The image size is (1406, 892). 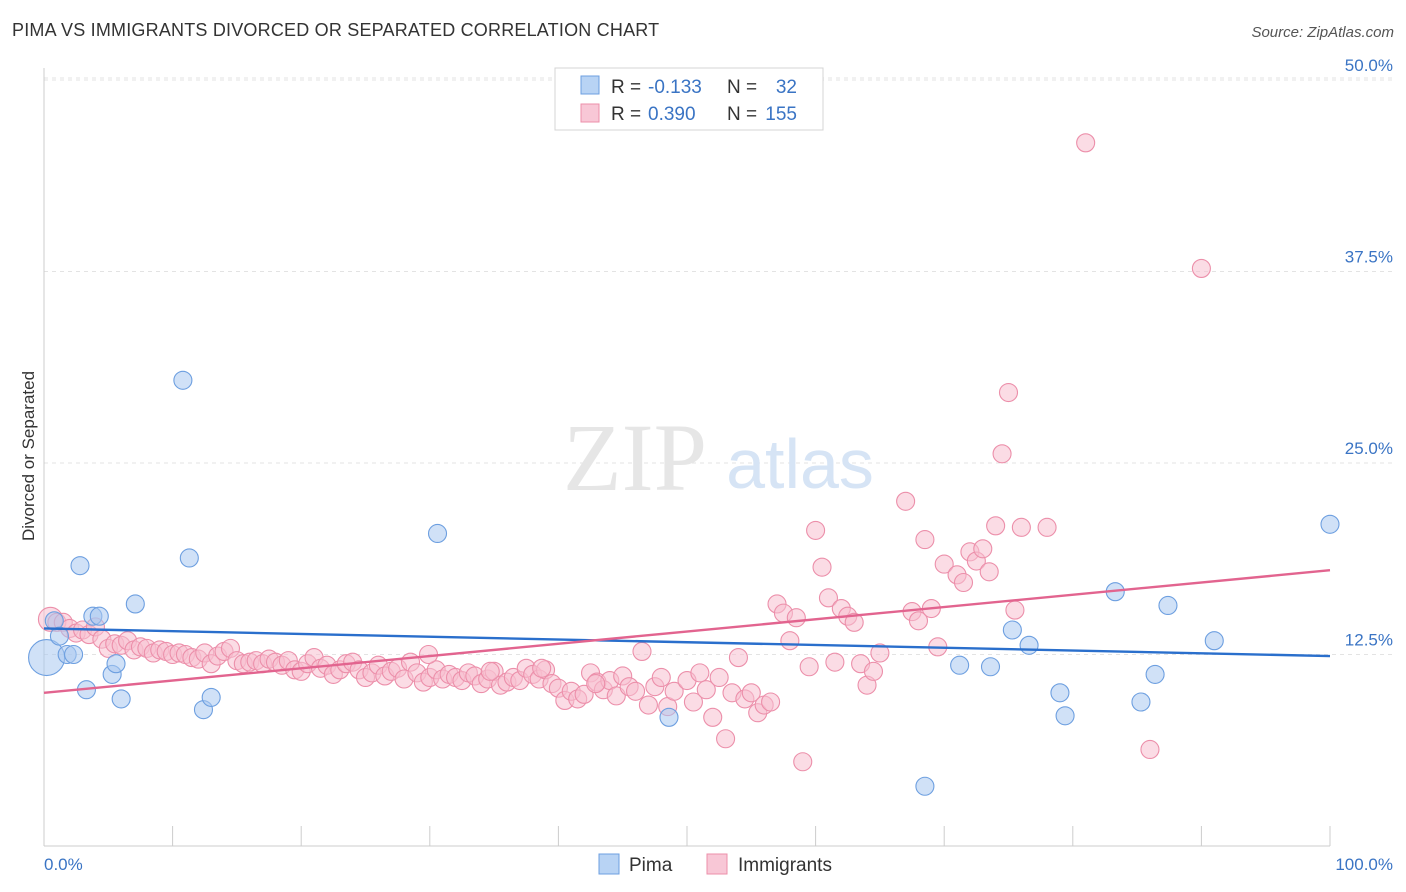 I want to click on legend-pima-swatch, so click(x=590, y=85).